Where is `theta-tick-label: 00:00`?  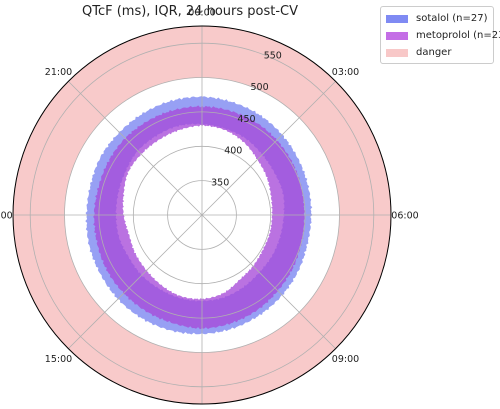 theta-tick-label: 00:00 is located at coordinates (201, 13).